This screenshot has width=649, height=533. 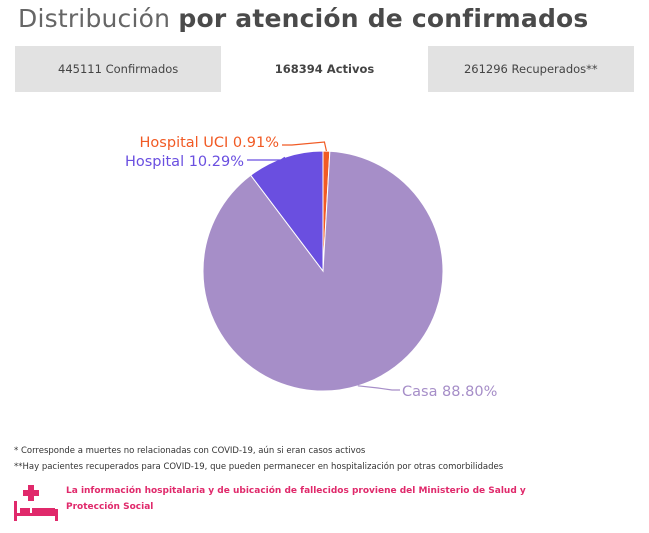 What do you see at coordinates (378, 388) in the screenshot?
I see `leader-casa` at bounding box center [378, 388].